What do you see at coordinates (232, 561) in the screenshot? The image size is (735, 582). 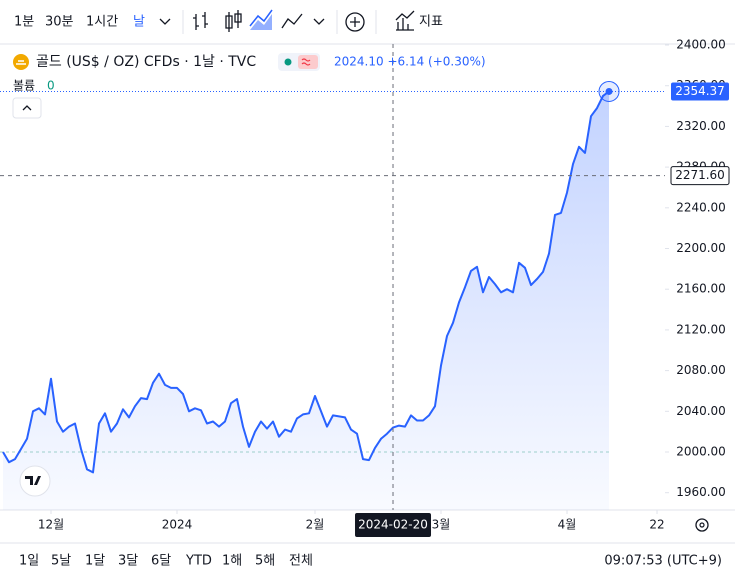 I see `range-button: 1해` at bounding box center [232, 561].